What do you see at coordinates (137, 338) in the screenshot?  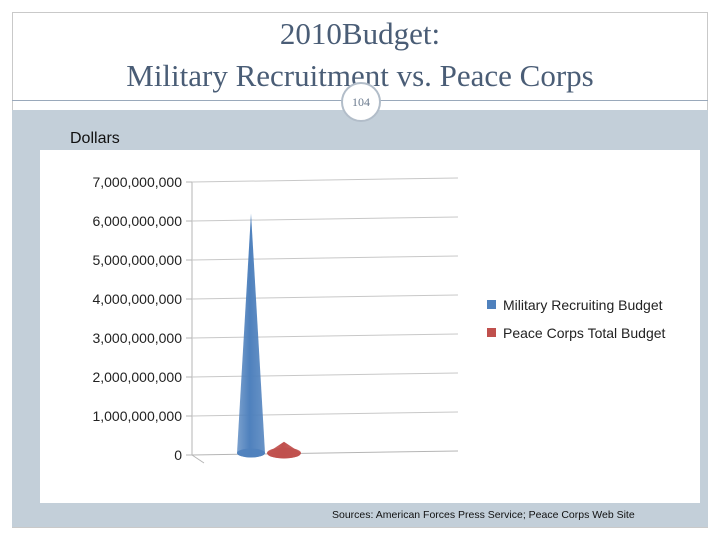 I see `y-tick-label: 3,000,000,000` at bounding box center [137, 338].